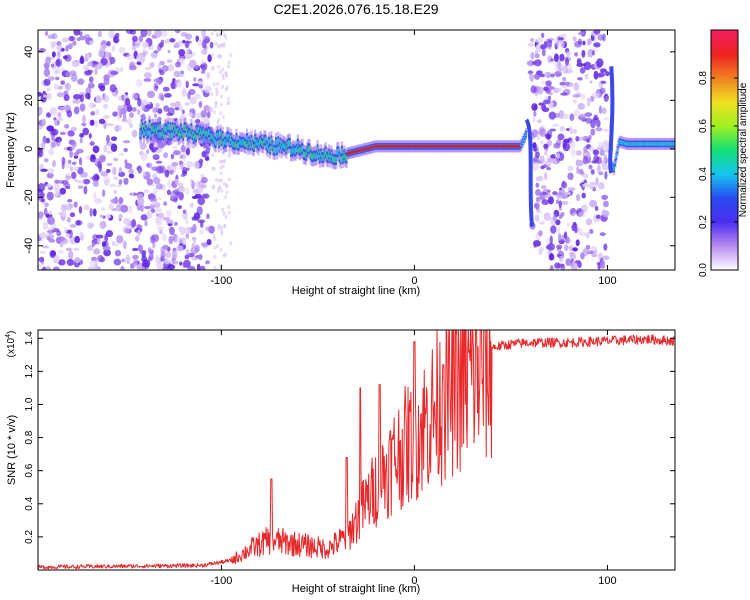 The height and width of the screenshot is (600, 750). Describe the element at coordinates (433, 150) in the screenshot. I see `ridge-core` at that location.